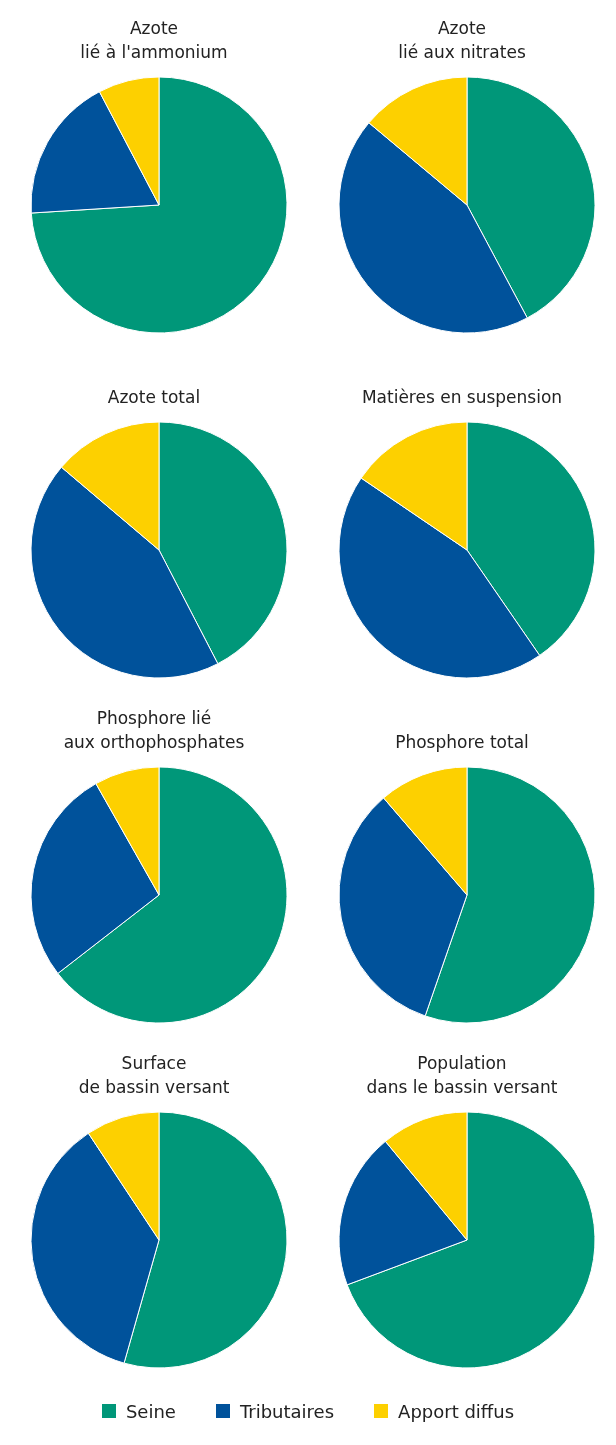 Image resolution: width=616 pixels, height=1445 pixels. What do you see at coordinates (159, 205) in the screenshot?
I see `pie-slice` at bounding box center [159, 205].